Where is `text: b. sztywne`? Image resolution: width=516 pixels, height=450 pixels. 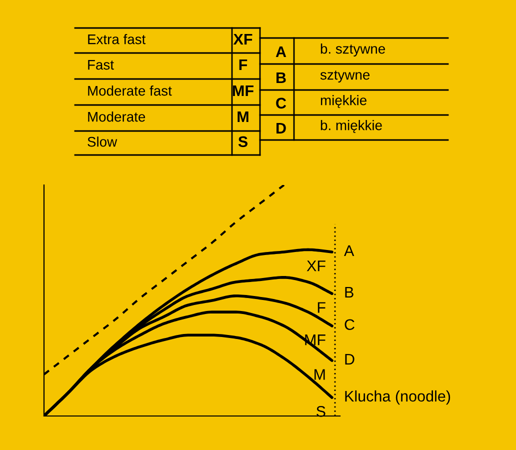 text: b. sztywne is located at coordinates (352, 50).